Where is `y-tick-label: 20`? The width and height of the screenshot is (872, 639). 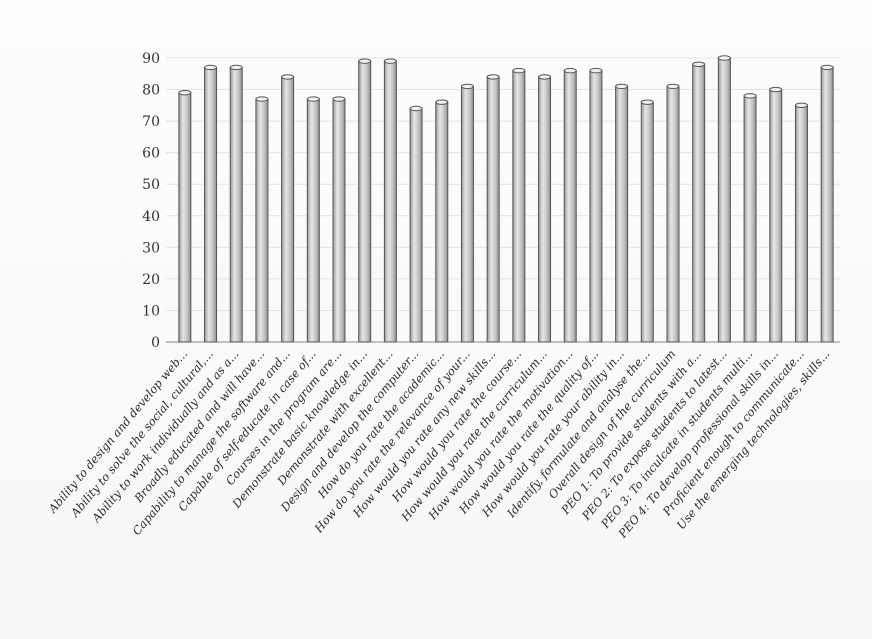
y-tick-label: 20 is located at coordinates (151, 280).